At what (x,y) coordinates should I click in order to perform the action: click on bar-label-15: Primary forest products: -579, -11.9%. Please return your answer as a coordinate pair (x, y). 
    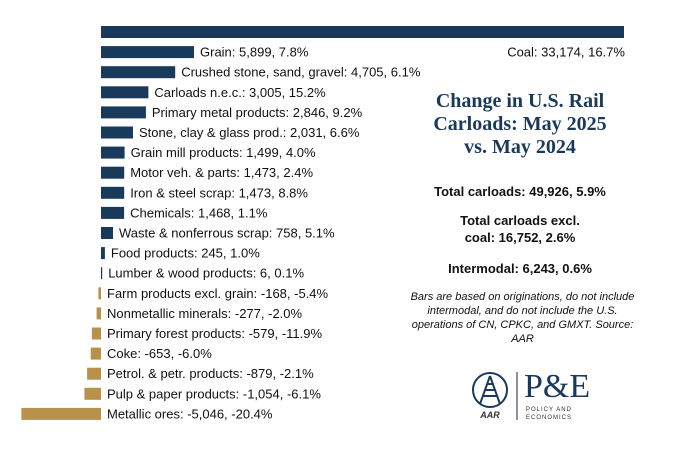
    Looking at the image, I should click on (215, 333).